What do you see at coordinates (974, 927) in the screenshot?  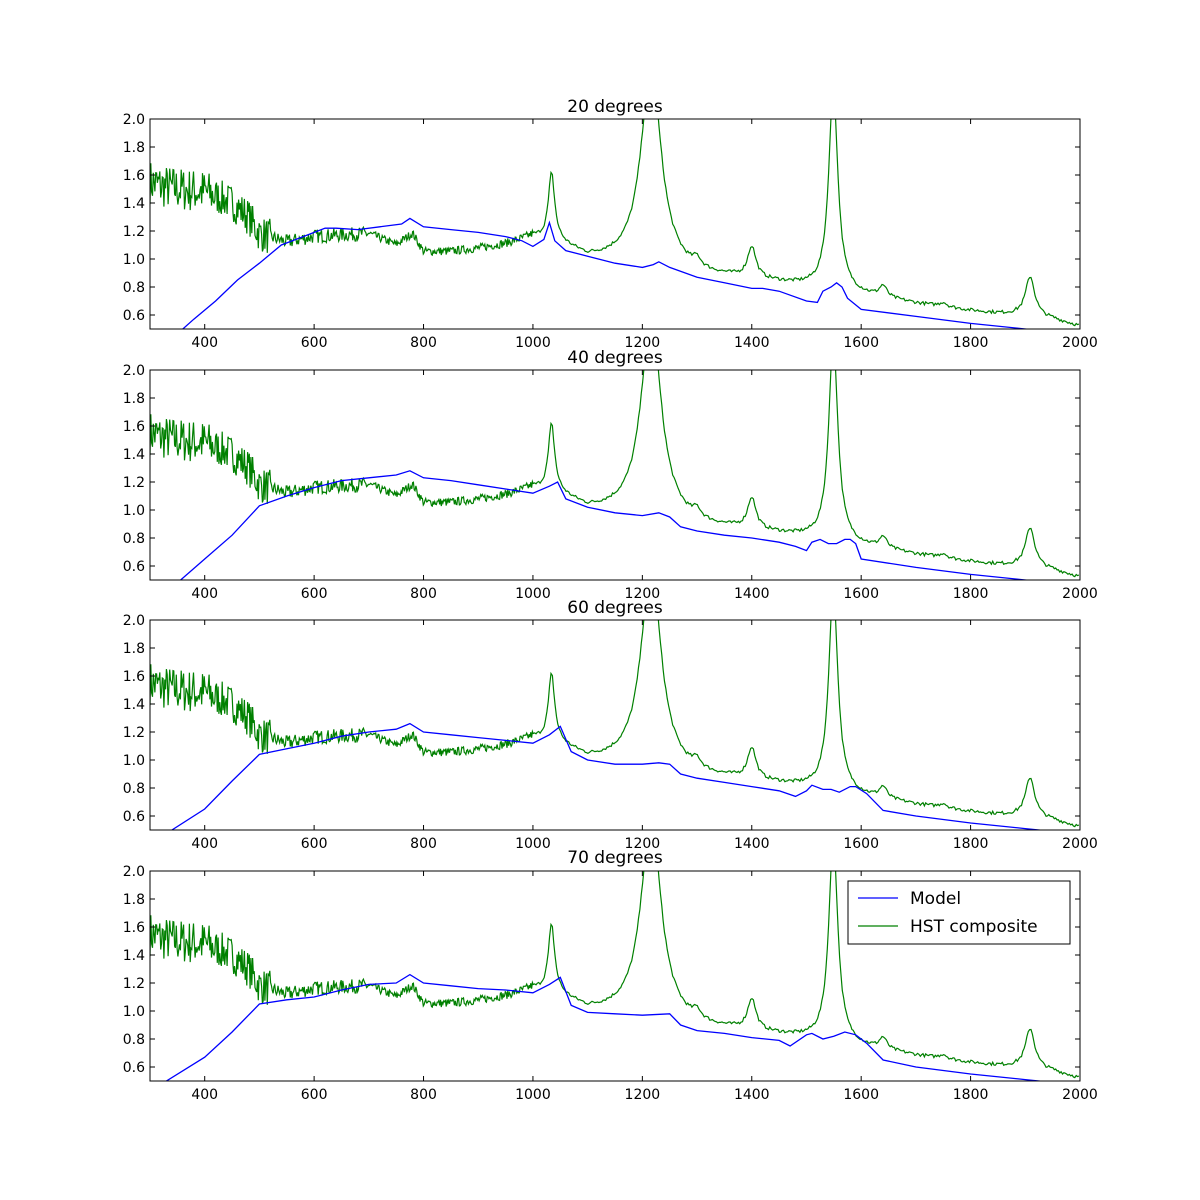 I see `legend-hst-label: HST composite` at bounding box center [974, 927].